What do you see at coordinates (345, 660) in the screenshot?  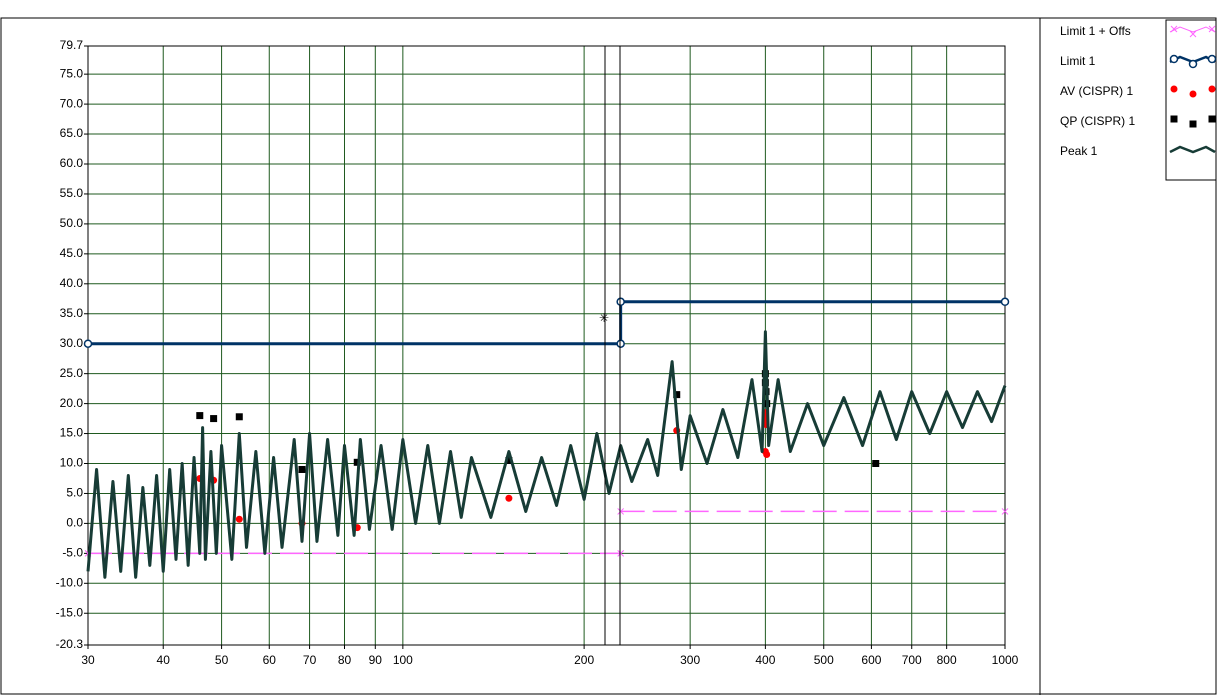 I see `x-tick-label: 80` at bounding box center [345, 660].